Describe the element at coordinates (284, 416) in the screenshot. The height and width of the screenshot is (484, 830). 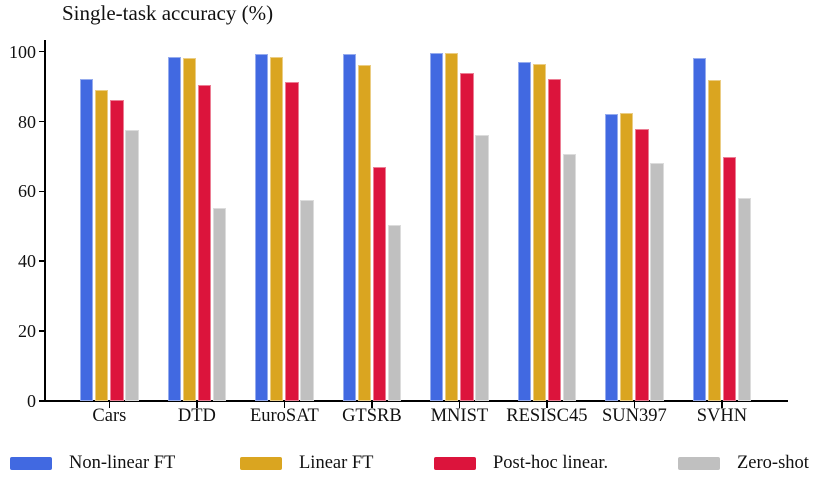
I see `x-tick-label-eurosat: EuroSAT` at that location.